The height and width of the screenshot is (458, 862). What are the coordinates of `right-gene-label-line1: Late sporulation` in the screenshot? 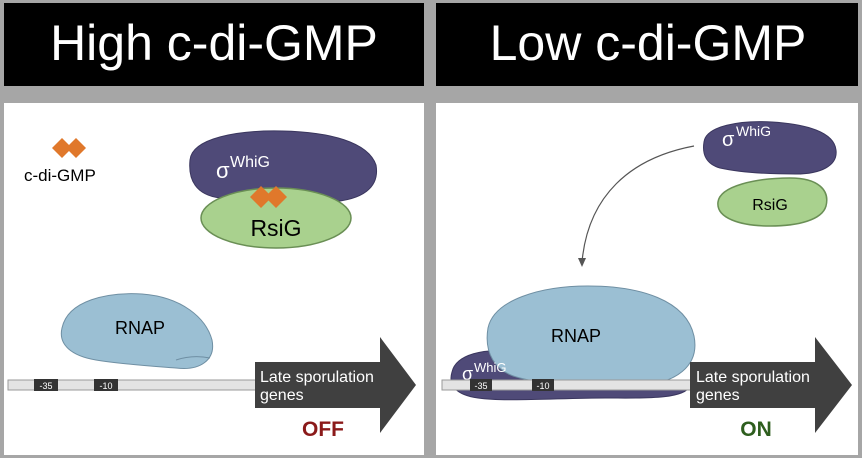 It's located at (753, 377).